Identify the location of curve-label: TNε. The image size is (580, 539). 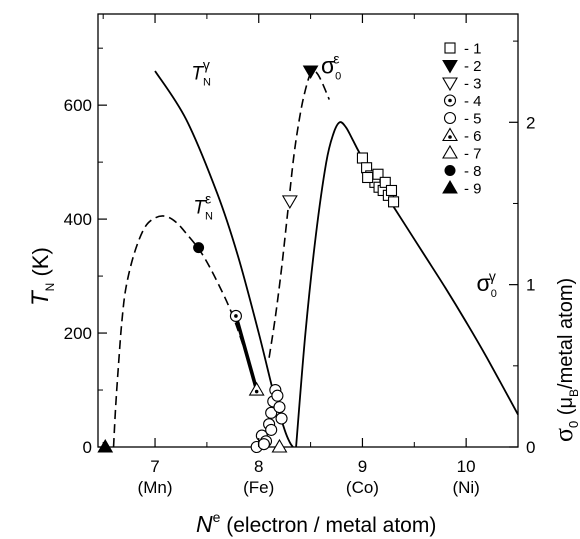
(203, 206).